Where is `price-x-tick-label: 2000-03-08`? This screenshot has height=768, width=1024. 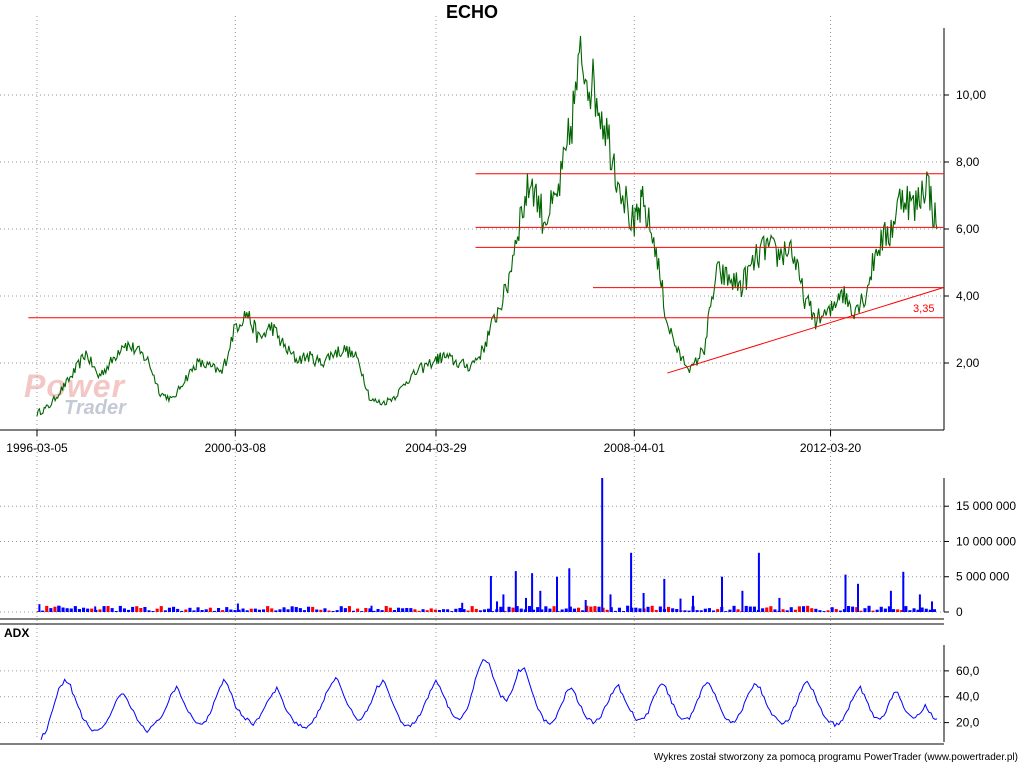
price-x-tick-label: 2000-03-08 is located at coordinates (236, 448).